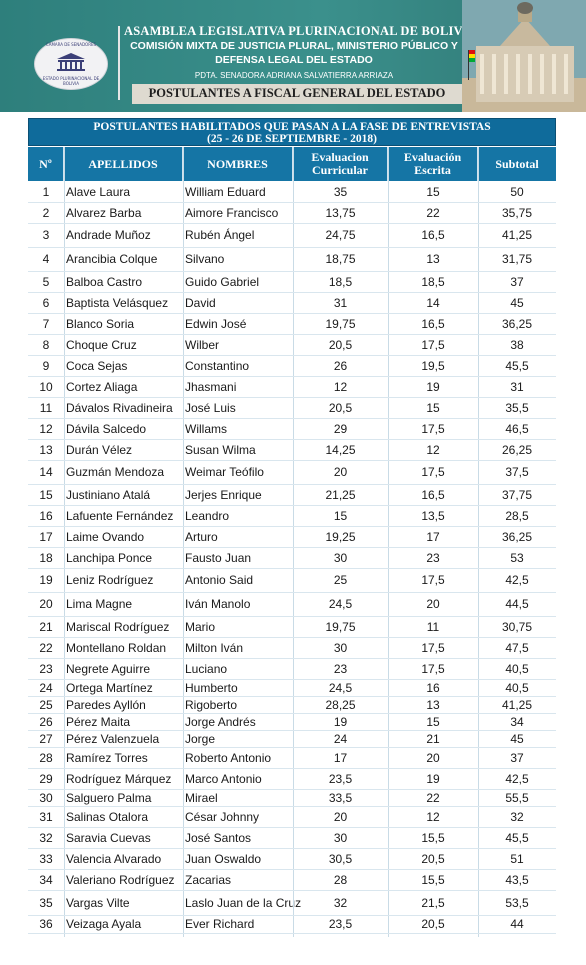 This screenshot has height=965, width=586. I want to click on cell-nombres: Juan Oswaldo, so click(223, 858).